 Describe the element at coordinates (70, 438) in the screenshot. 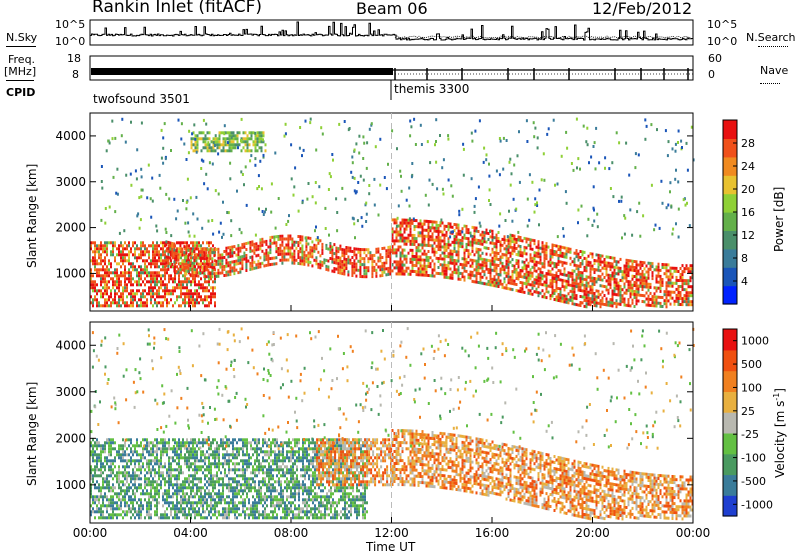

I see `panel-1-ytick-label-1: 2000` at that location.